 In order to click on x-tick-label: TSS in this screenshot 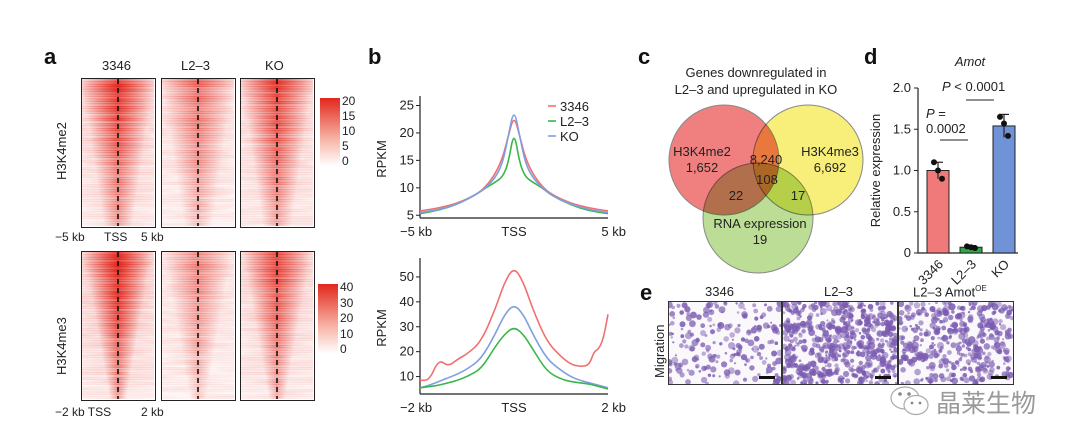, I will do `click(514, 407)`.